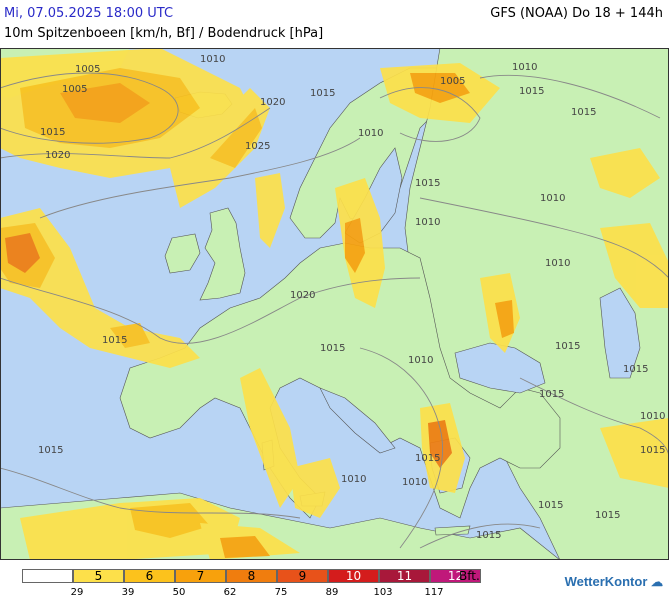  Describe the element at coordinates (469, 576) in the screenshot. I see `legend-unit-label: Bft.` at that location.